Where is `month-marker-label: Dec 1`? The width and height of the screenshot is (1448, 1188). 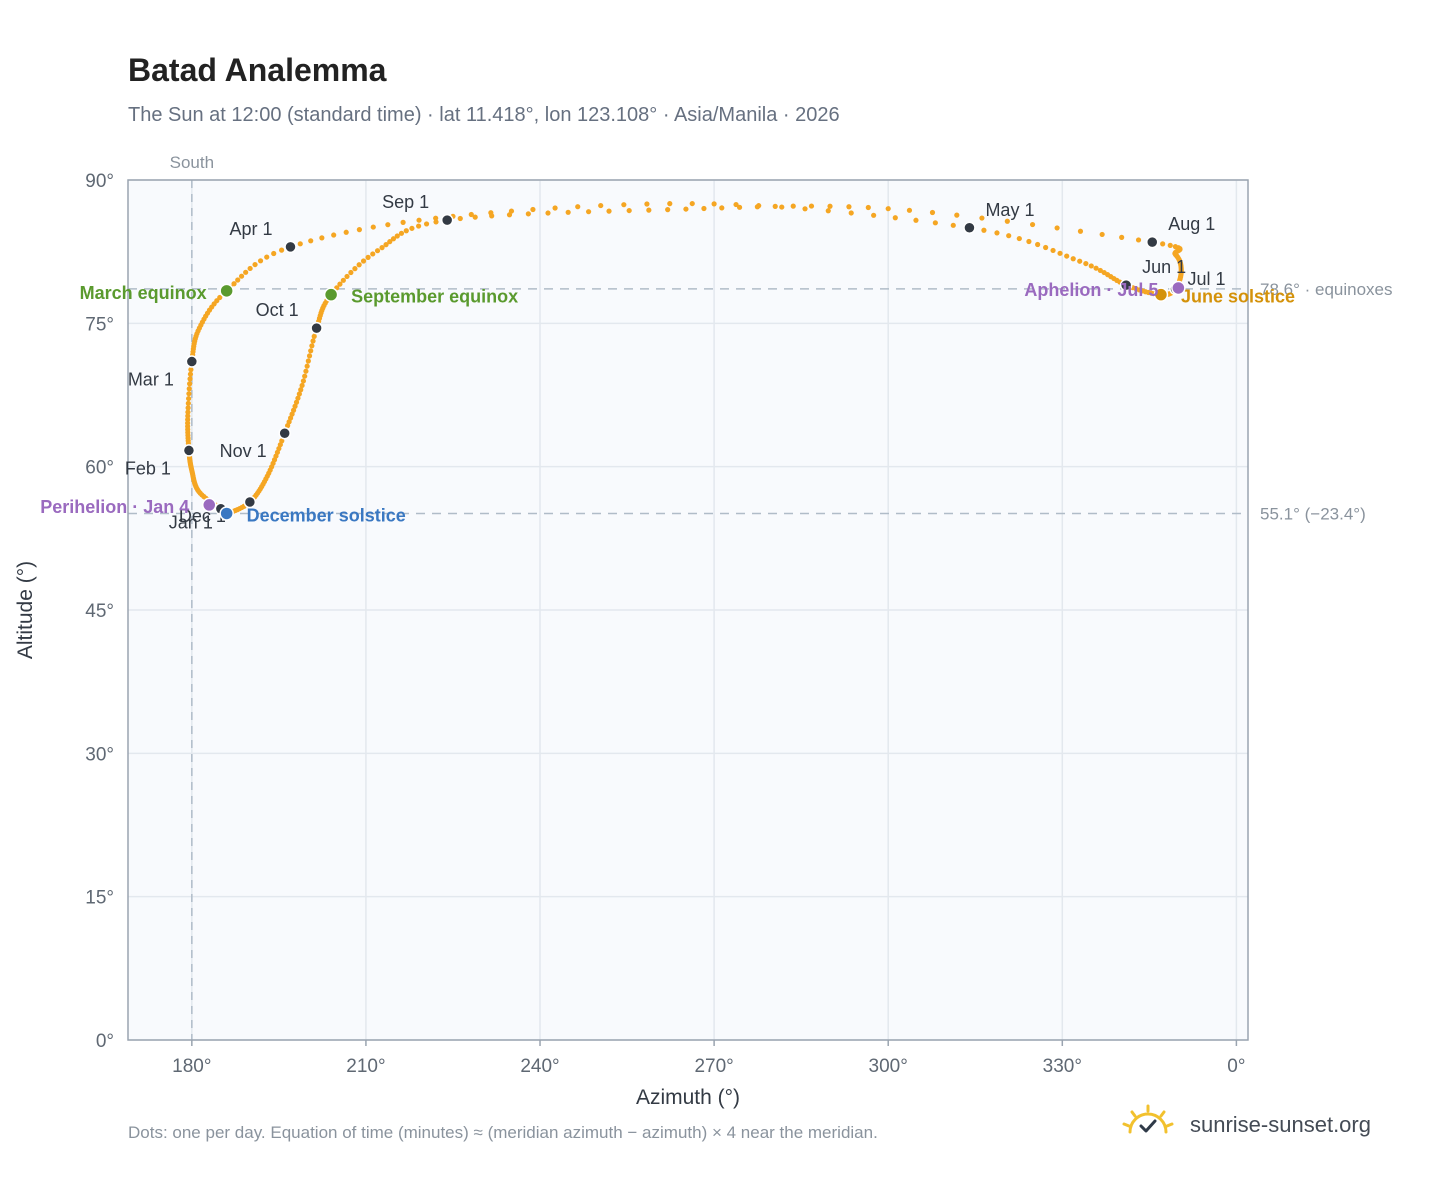
month-marker-label: Dec 1 is located at coordinates (202, 516).